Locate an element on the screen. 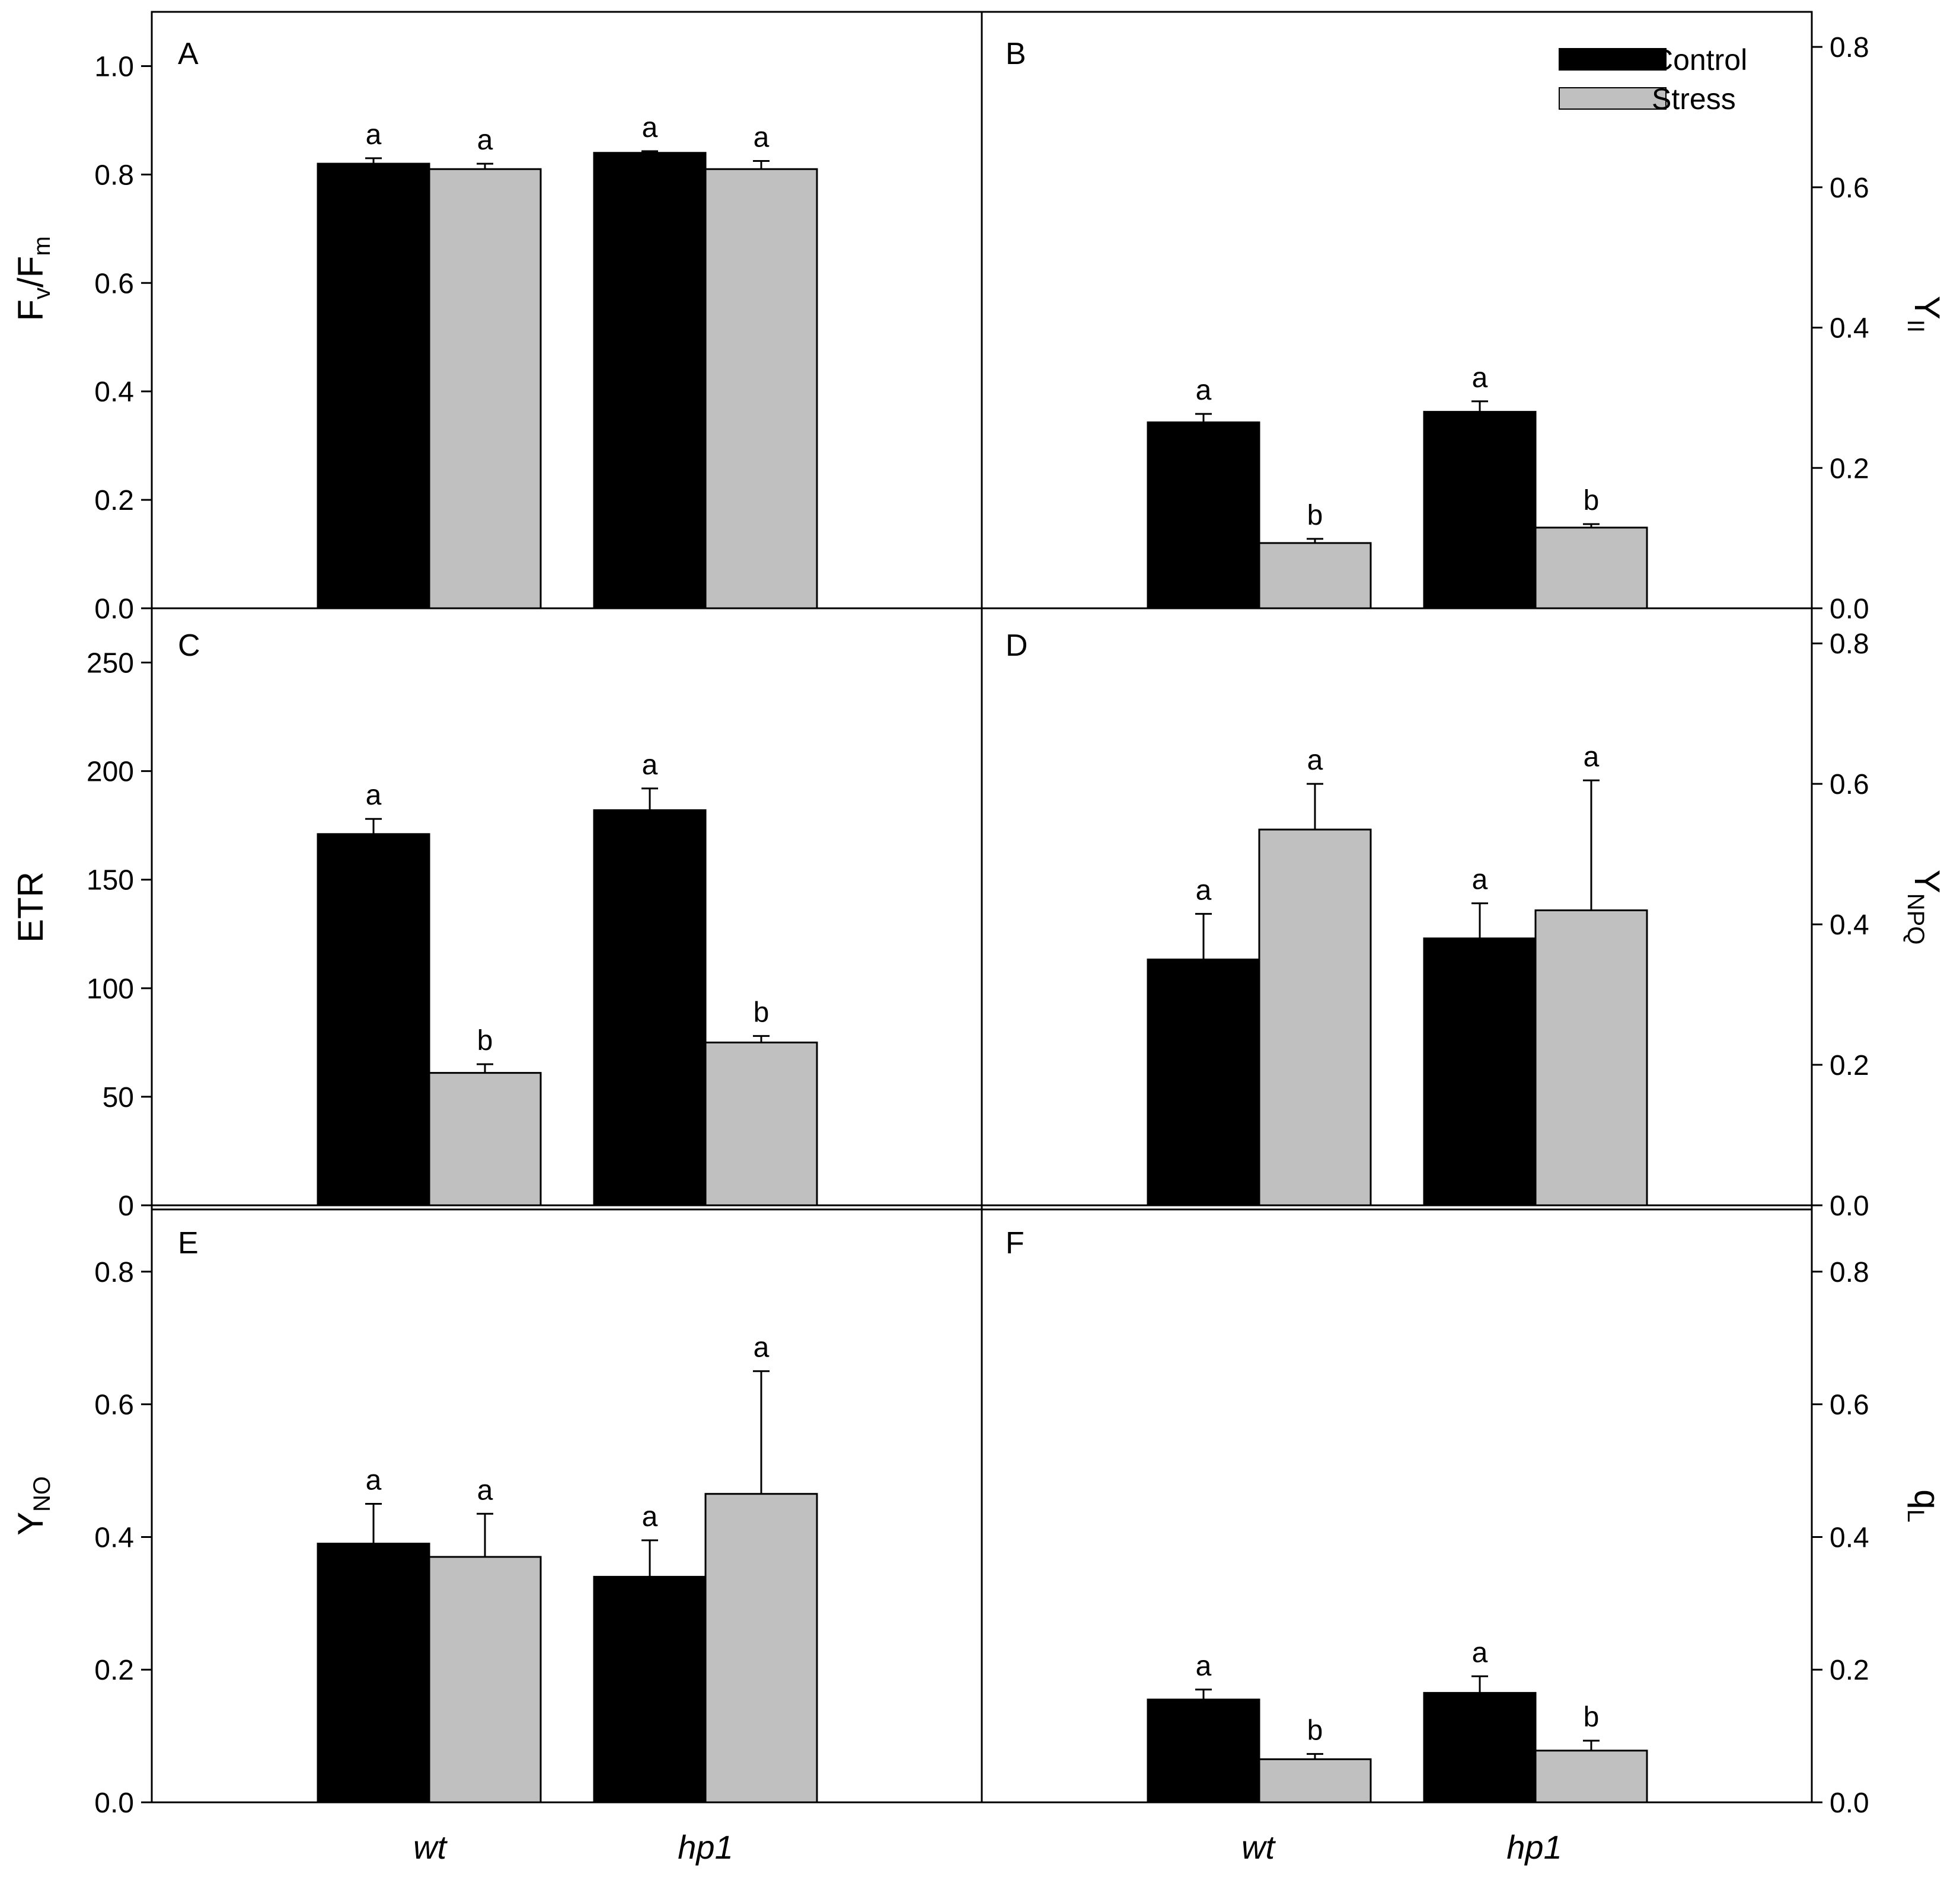 This screenshot has width=1960, height=1880. legend-label-control: Control is located at coordinates (1699, 59).